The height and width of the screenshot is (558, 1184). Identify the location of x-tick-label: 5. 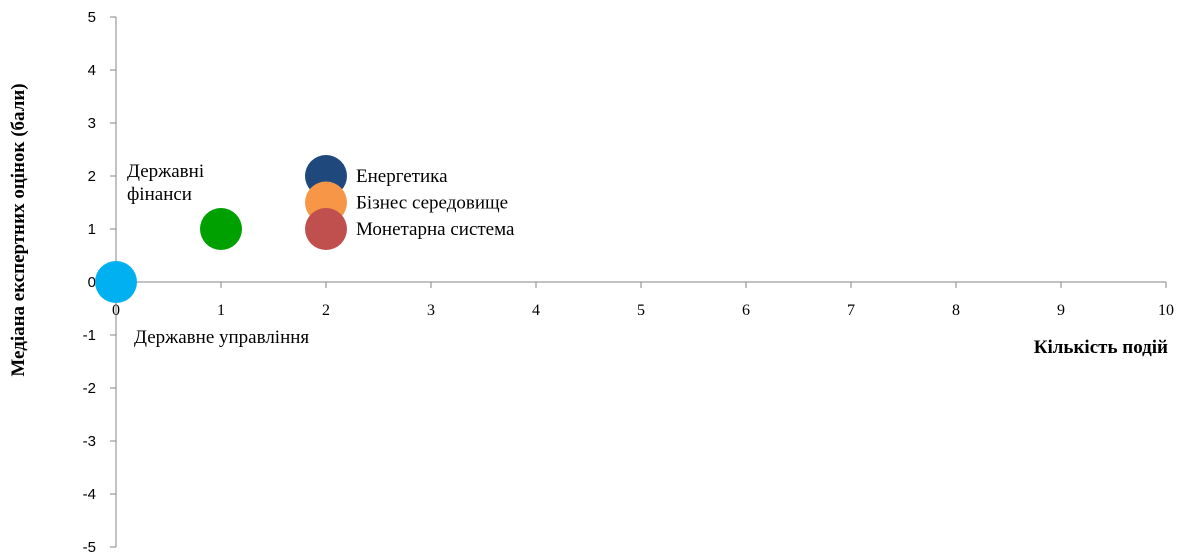
(641, 310).